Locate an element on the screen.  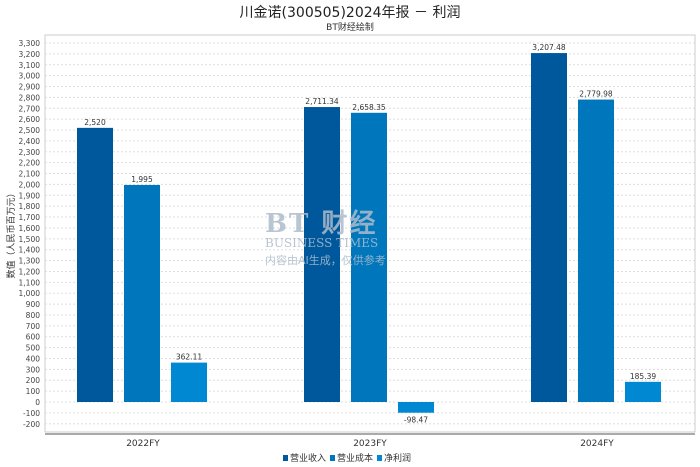
y-tick-label: 1,100 is located at coordinates (30, 282).